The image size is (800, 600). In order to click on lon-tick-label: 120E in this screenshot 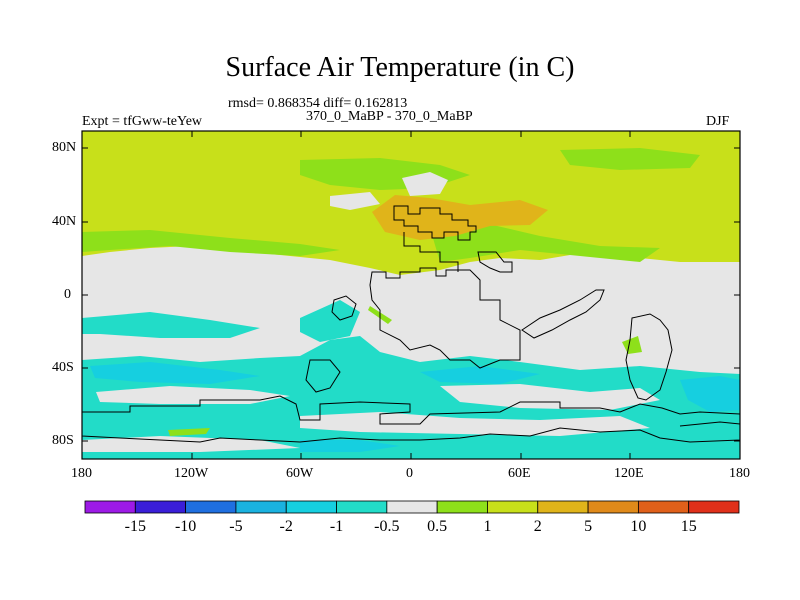, I will do `click(629, 473)`.